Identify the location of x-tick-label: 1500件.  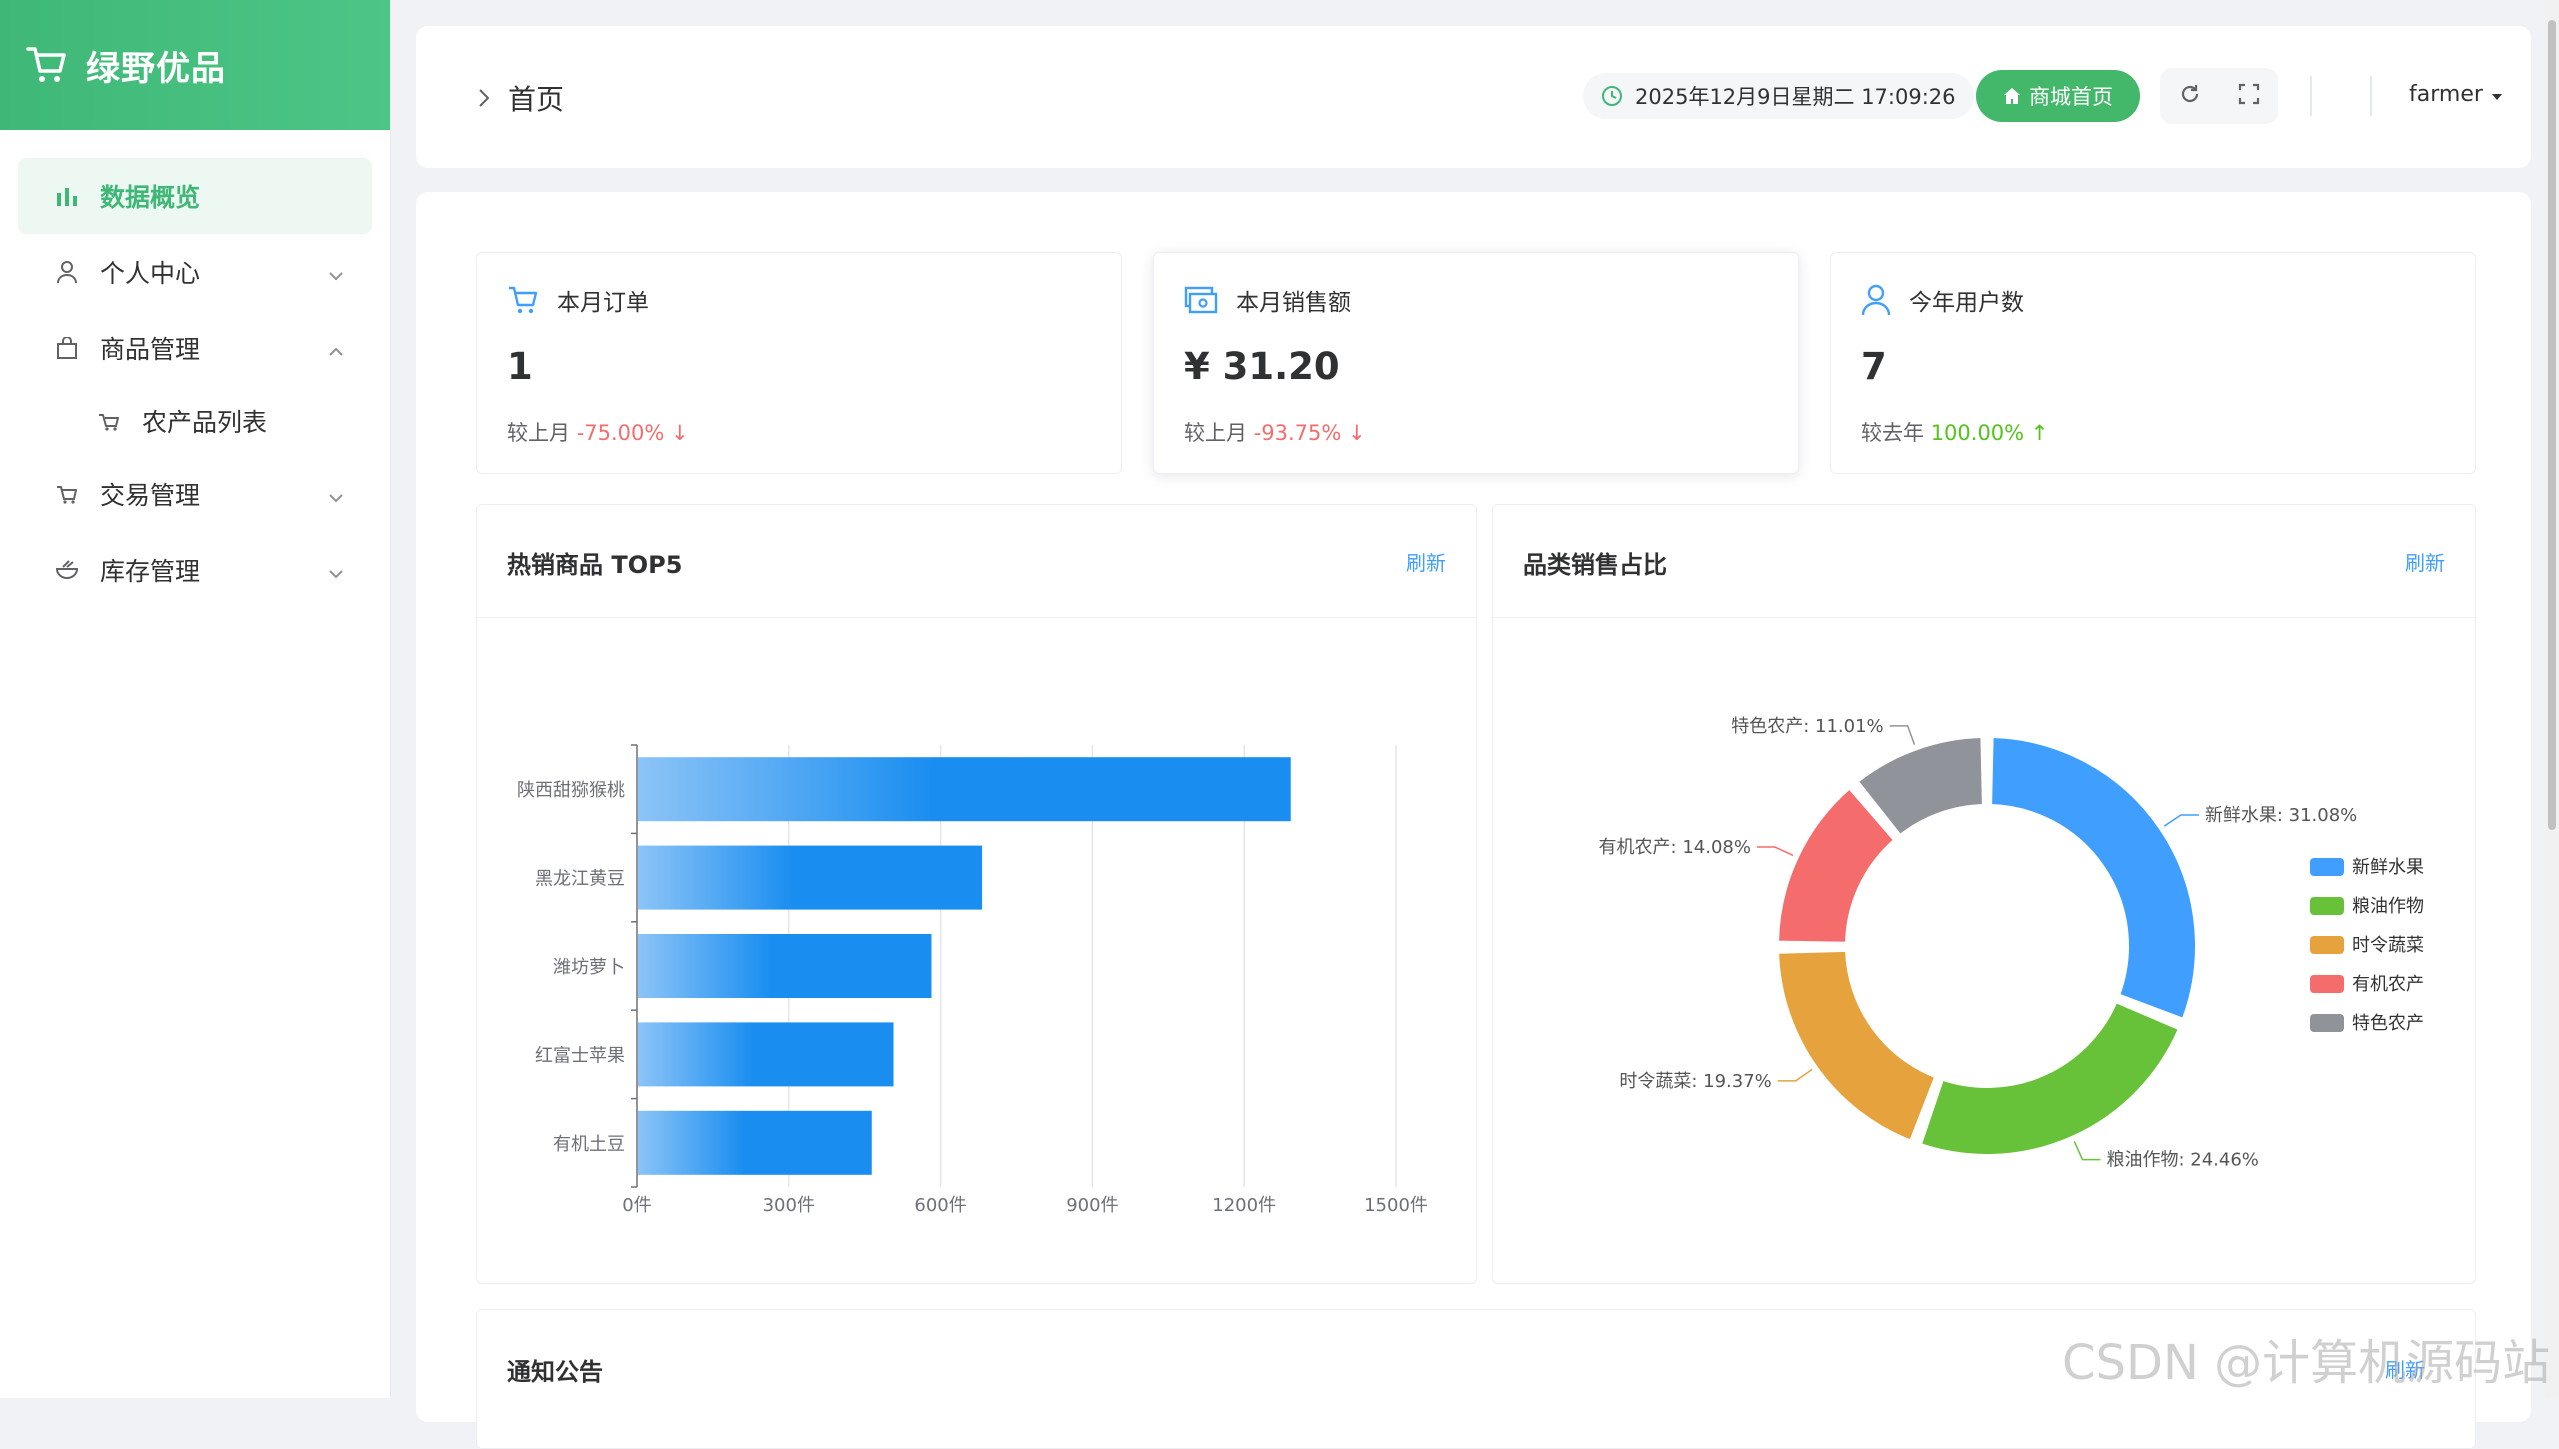
(1396, 1205).